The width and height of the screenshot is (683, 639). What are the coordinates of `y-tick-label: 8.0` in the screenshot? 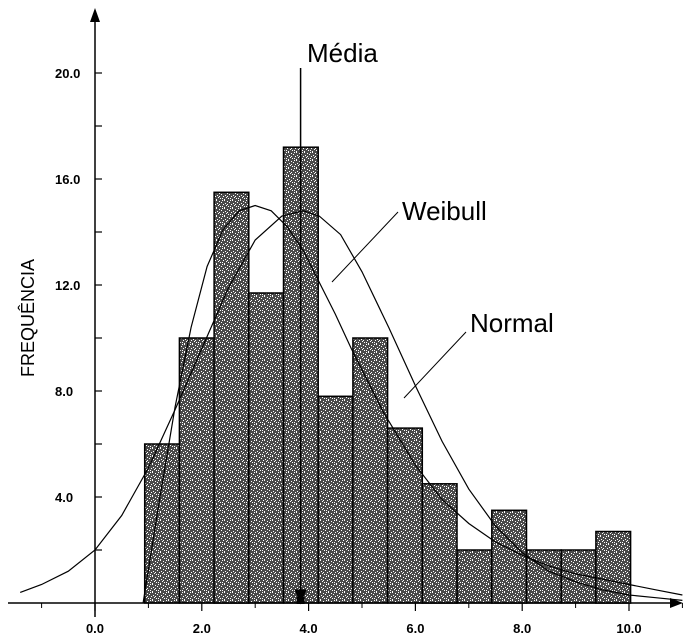 It's located at (64, 391).